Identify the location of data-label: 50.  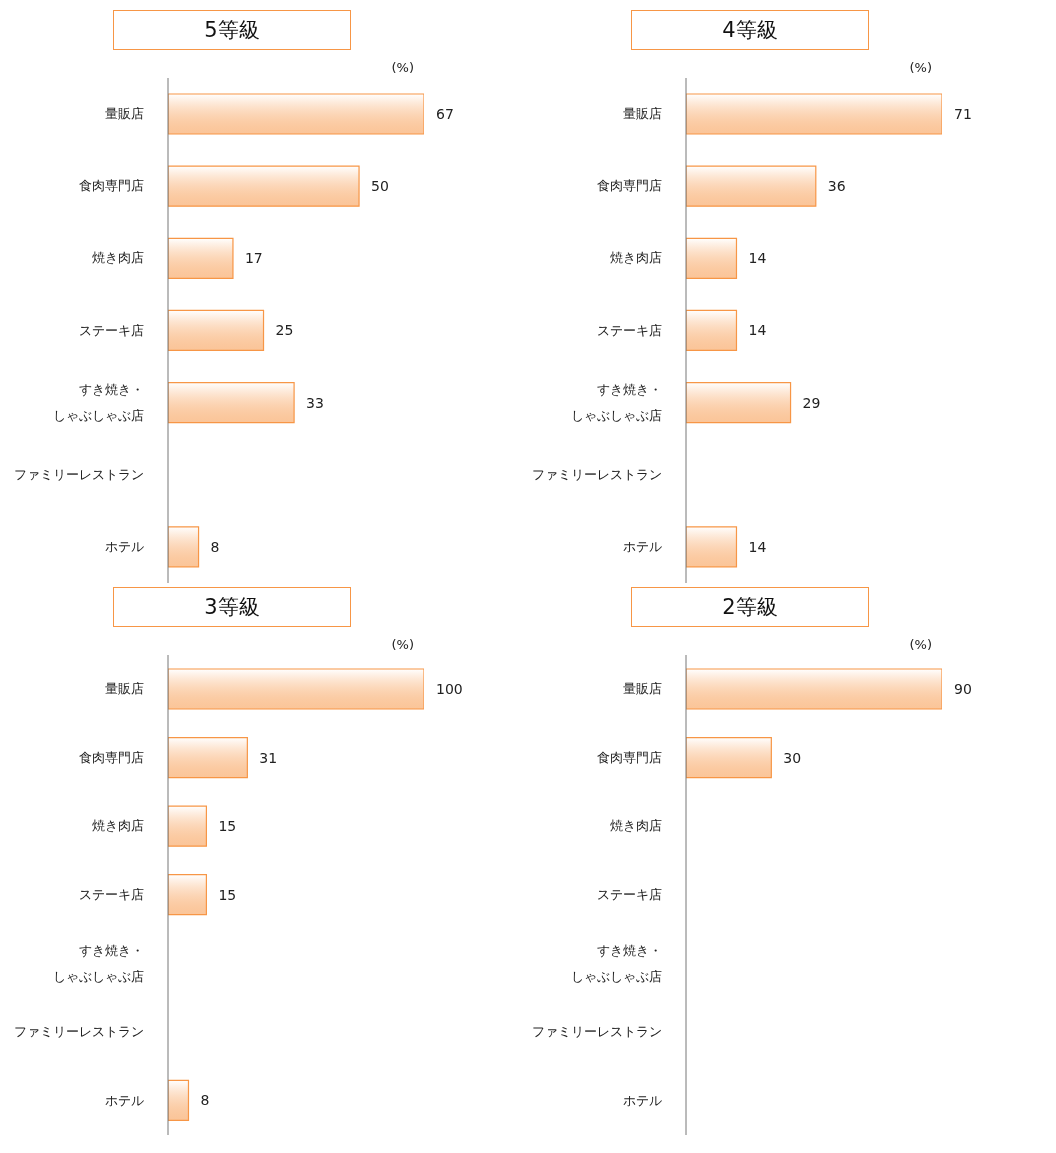
(380, 186).